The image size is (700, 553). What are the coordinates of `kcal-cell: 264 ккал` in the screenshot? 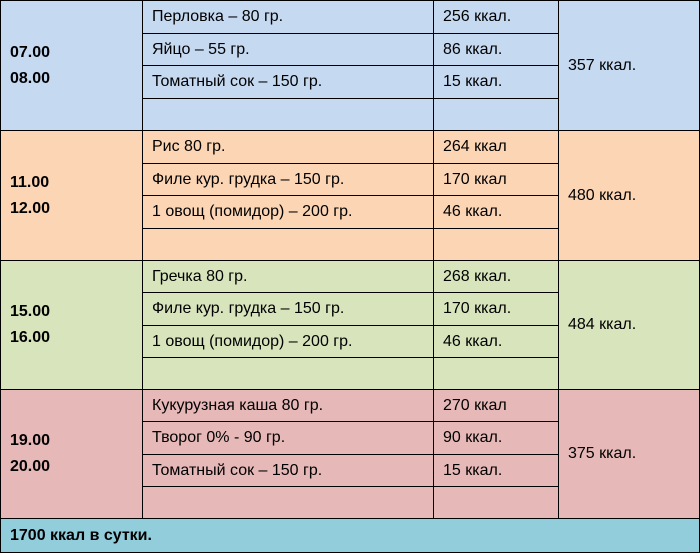 It's located at (496, 147).